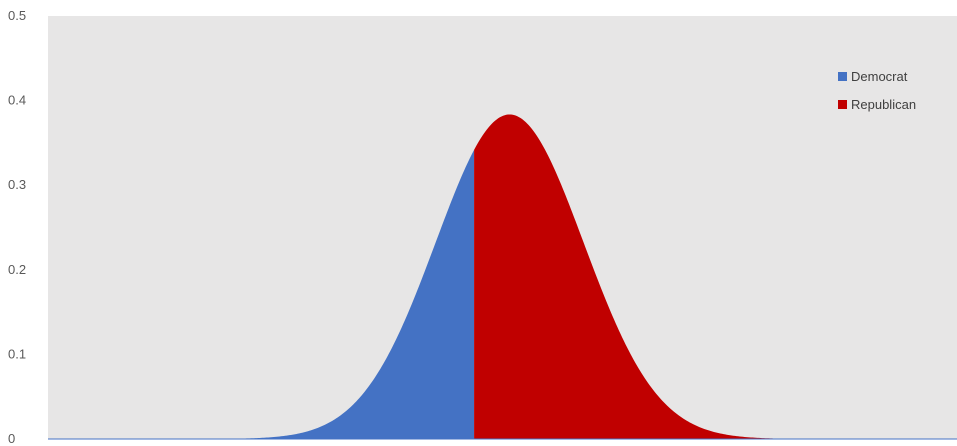  Describe the element at coordinates (877, 90) in the screenshot. I see `legend: Democrat Republican` at that location.